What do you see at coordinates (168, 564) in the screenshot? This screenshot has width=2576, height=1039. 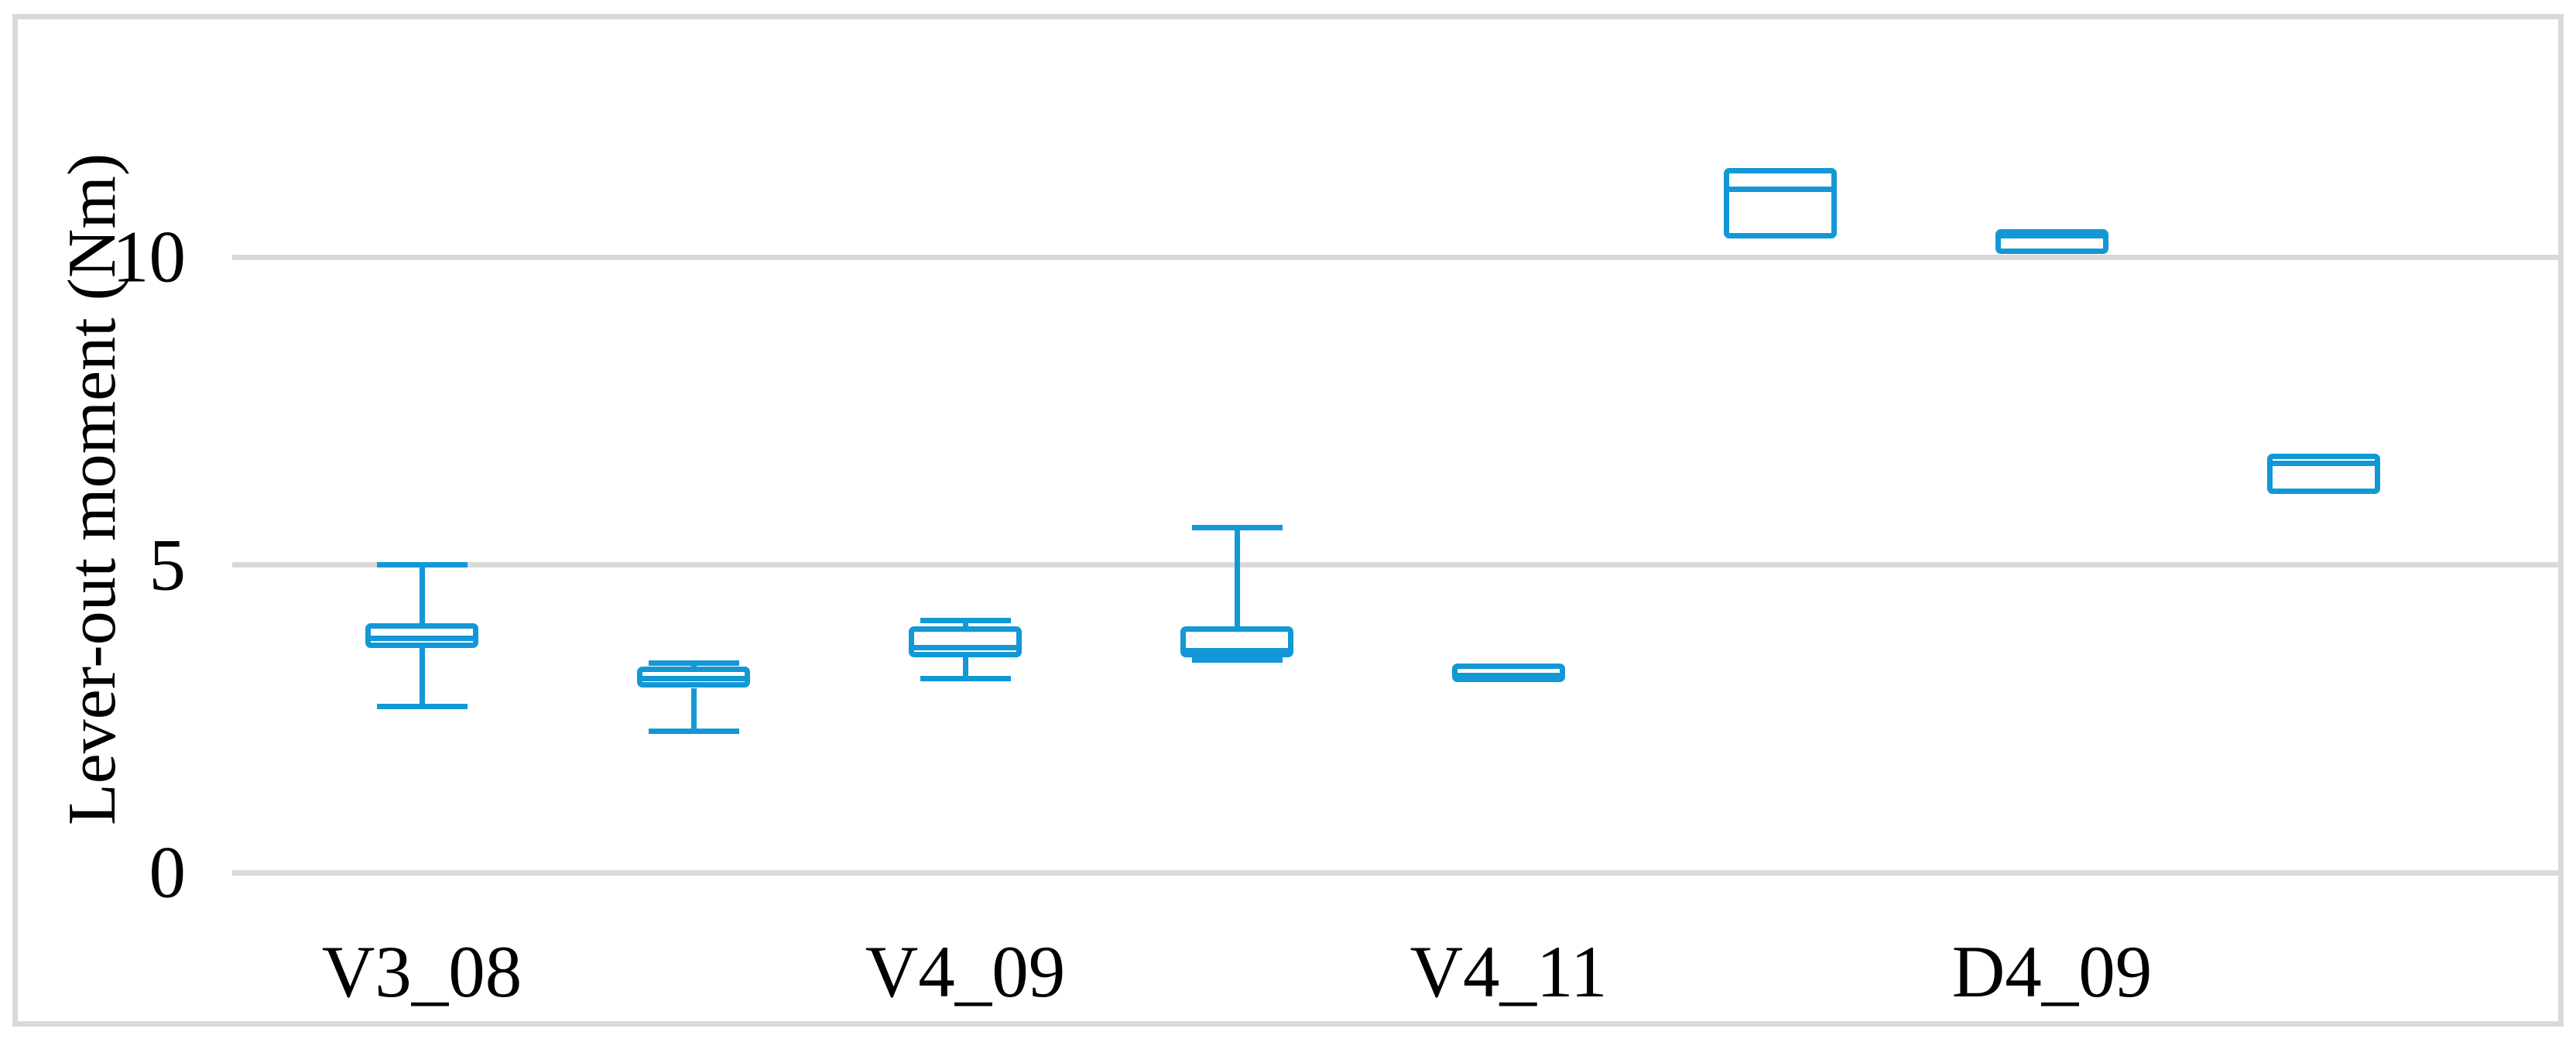 I see `y-tick-label-5: 5` at bounding box center [168, 564].